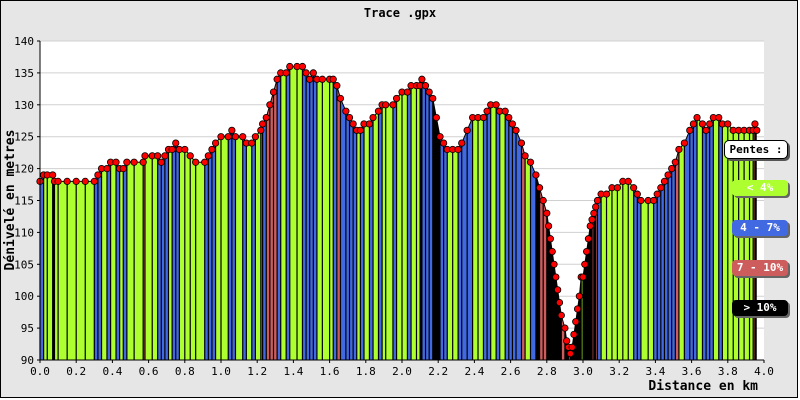  What do you see at coordinates (438, 371) in the screenshot?
I see `x-tick-label: 2.2` at bounding box center [438, 371].